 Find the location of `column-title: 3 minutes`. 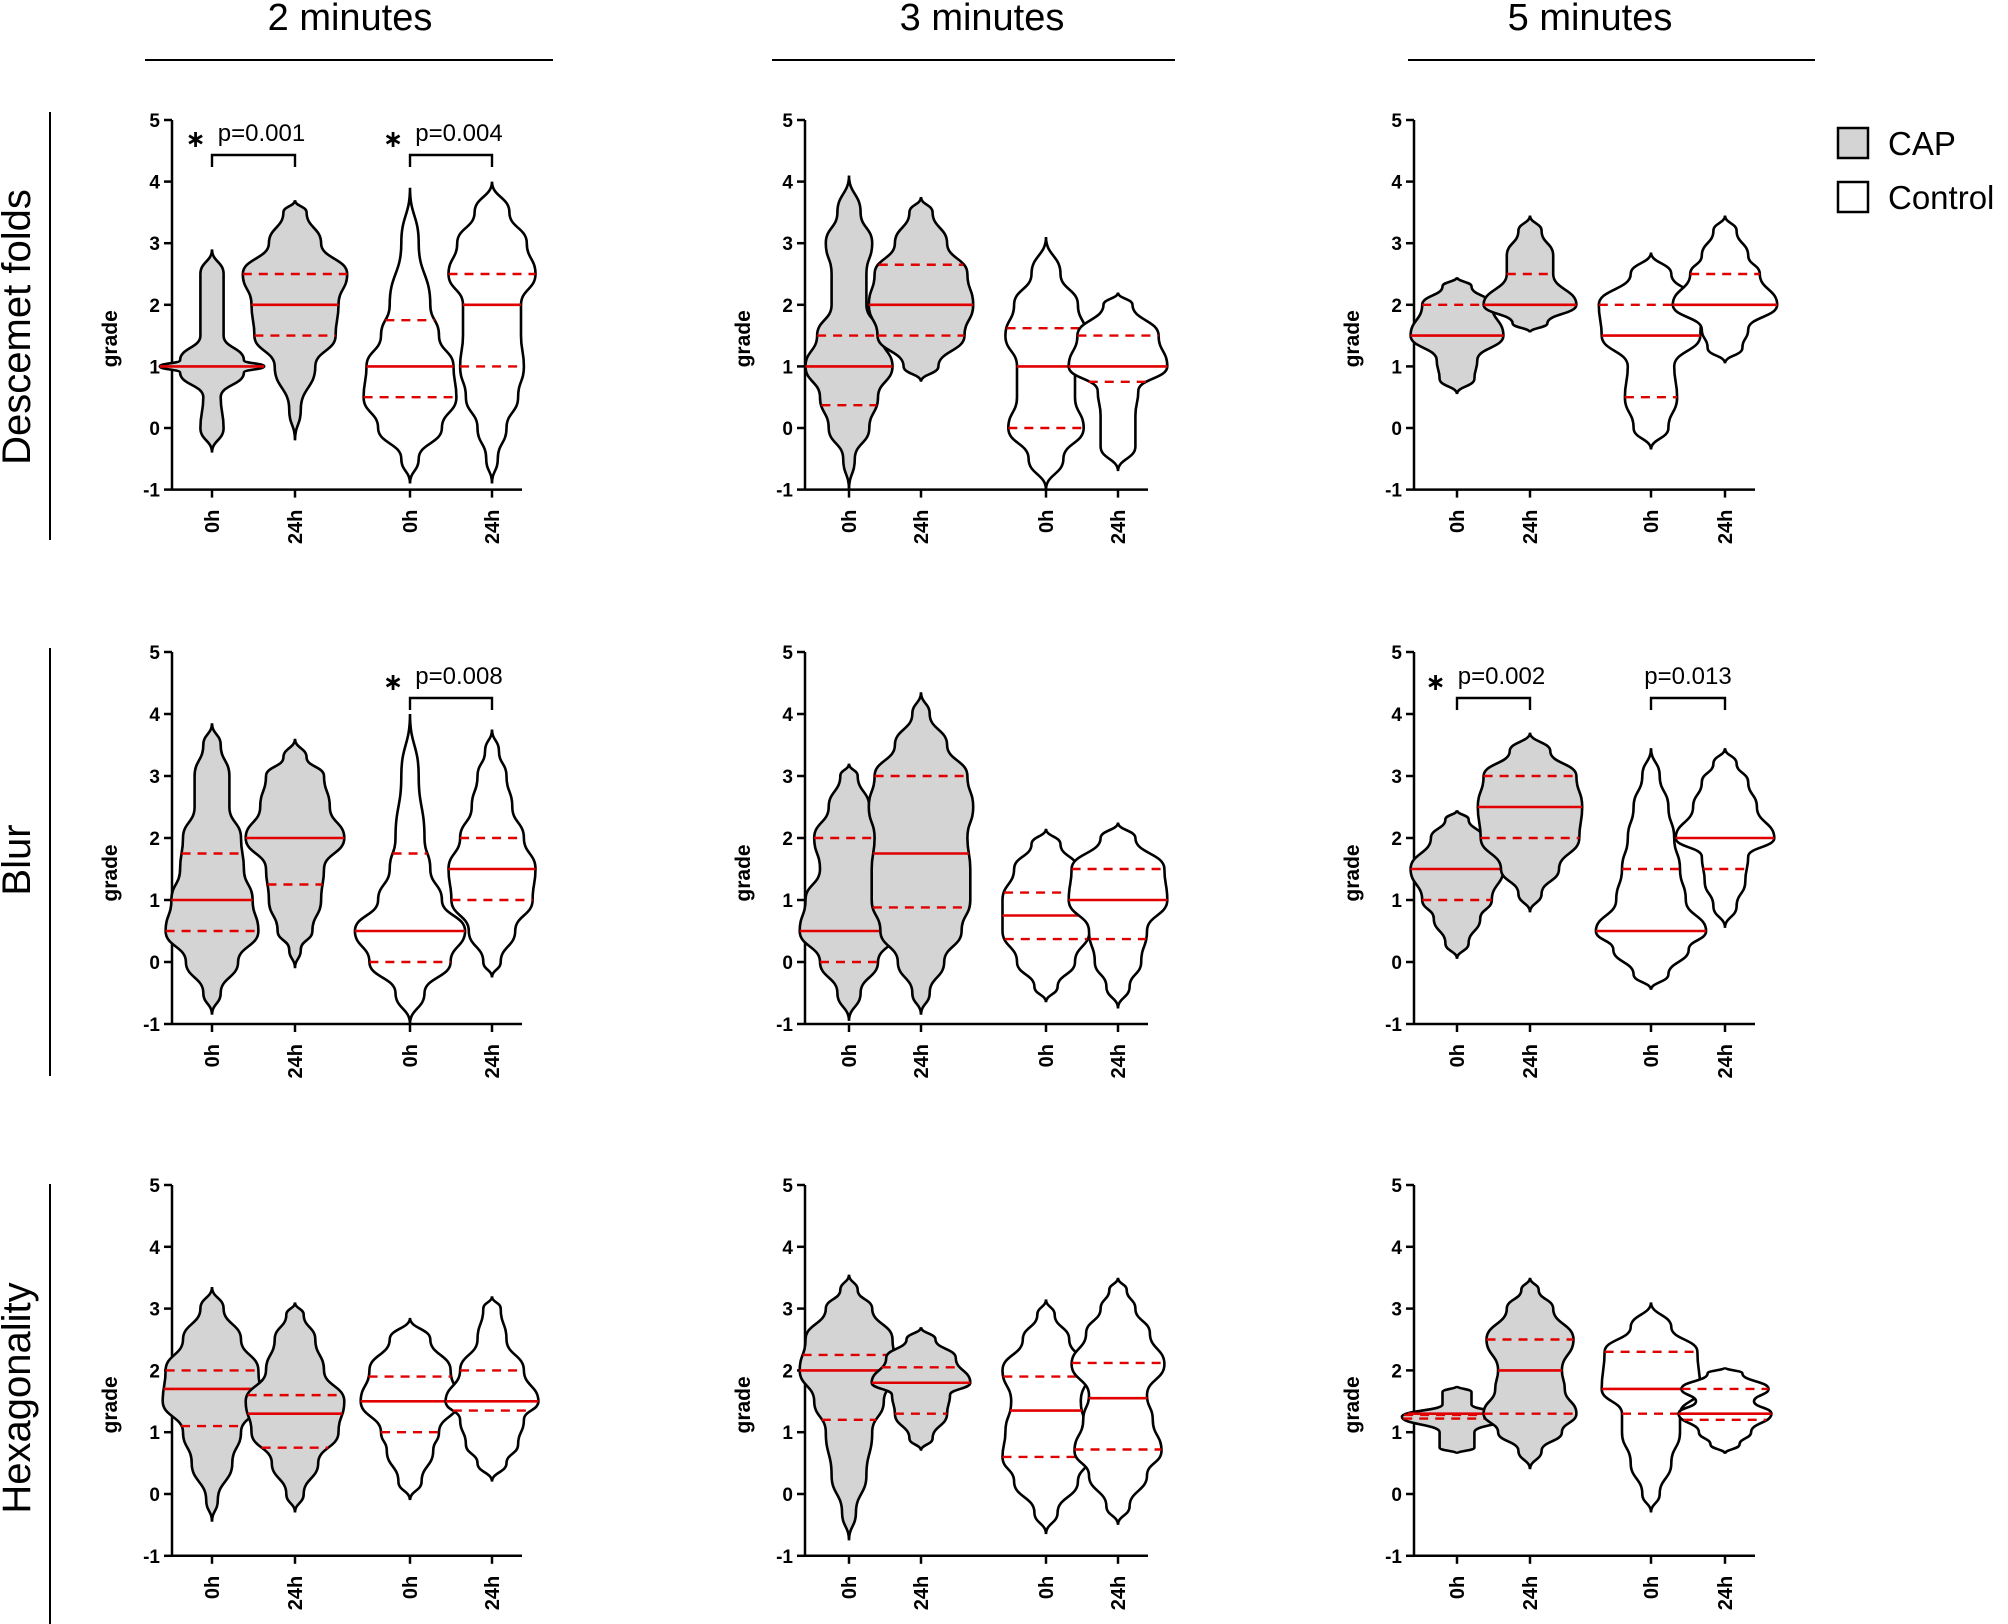

column-title: 3 minutes is located at coordinates (982, 19).